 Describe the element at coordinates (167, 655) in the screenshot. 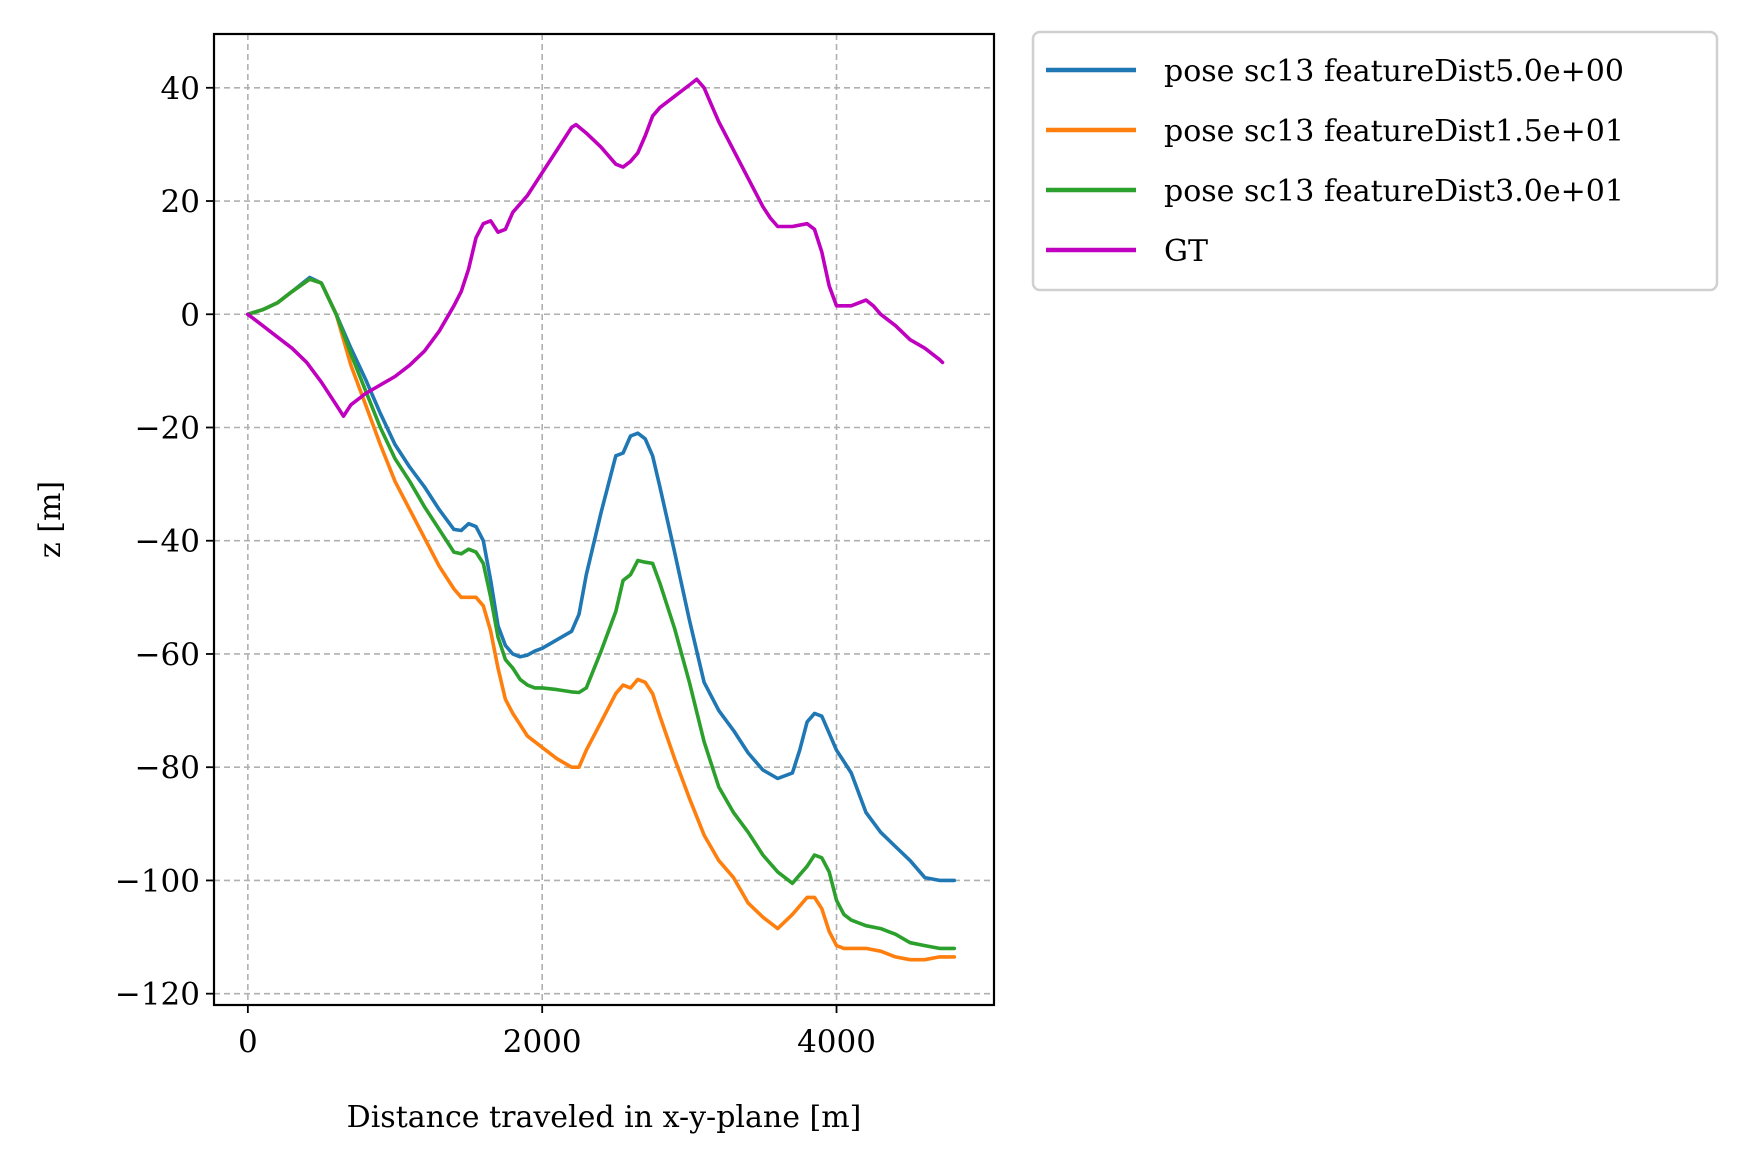

I see `y-tick-label: −60` at that location.